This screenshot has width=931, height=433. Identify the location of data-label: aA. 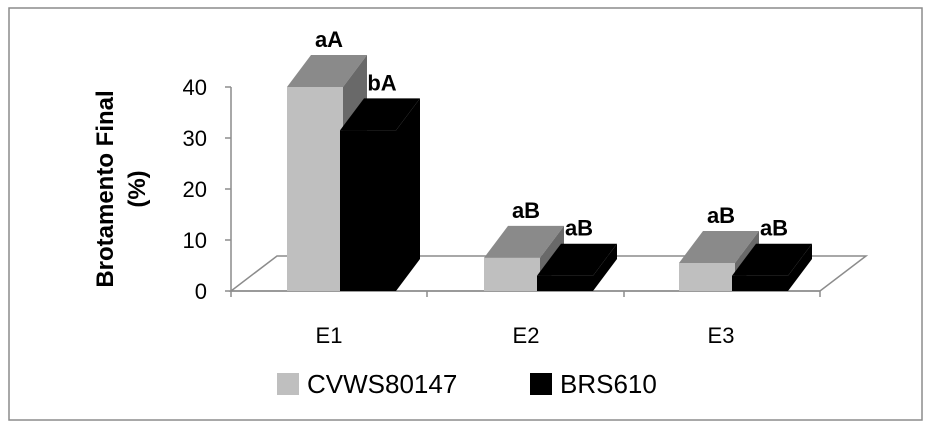
(329, 39).